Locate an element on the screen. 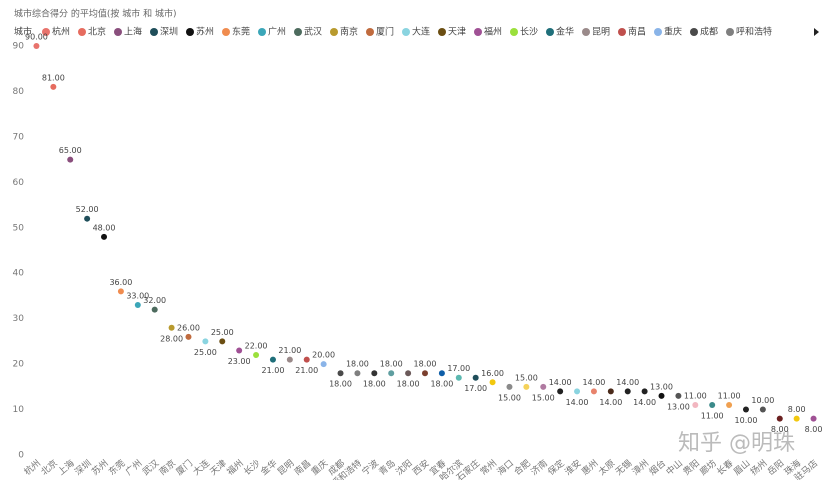  data-label: 81.00 is located at coordinates (53, 77).